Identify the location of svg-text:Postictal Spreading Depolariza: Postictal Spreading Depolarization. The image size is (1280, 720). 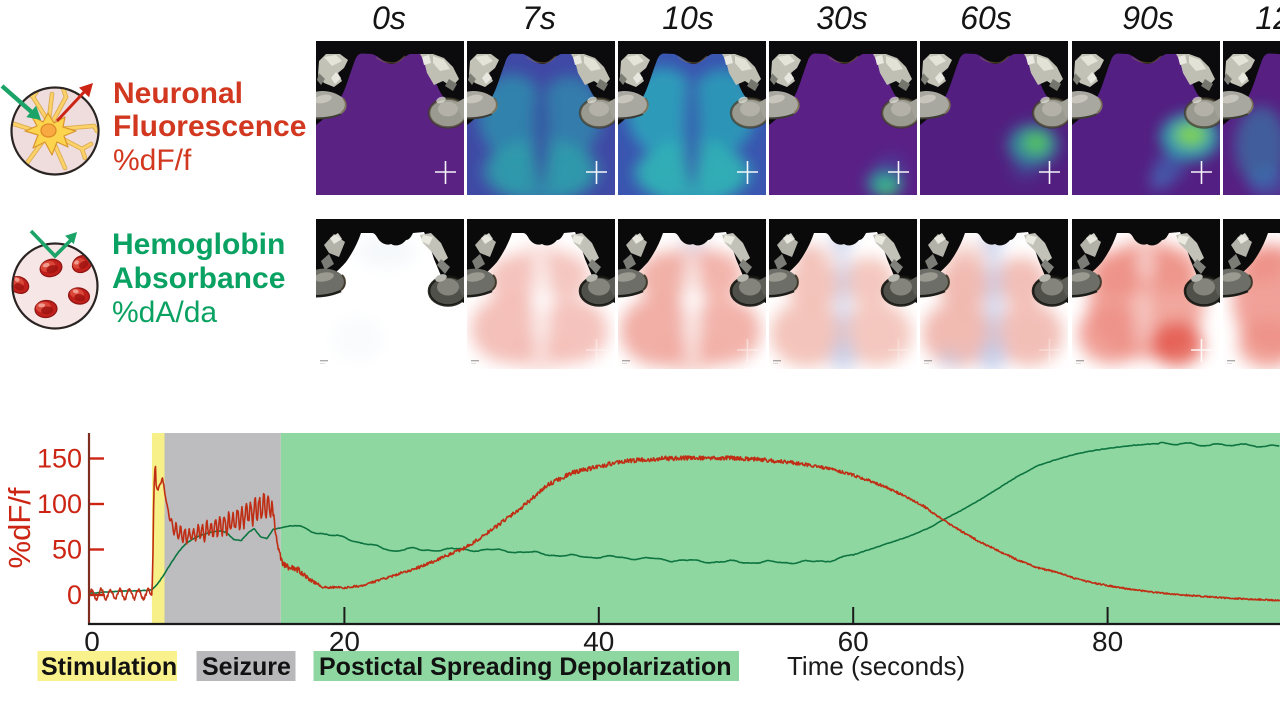
(525, 667).